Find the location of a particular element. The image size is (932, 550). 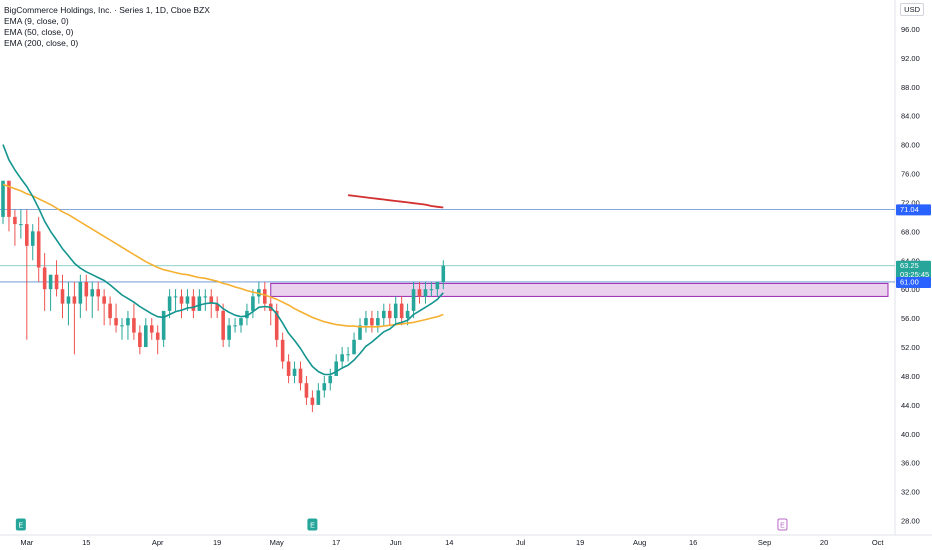

level-71-label-bg is located at coordinates (913, 210).